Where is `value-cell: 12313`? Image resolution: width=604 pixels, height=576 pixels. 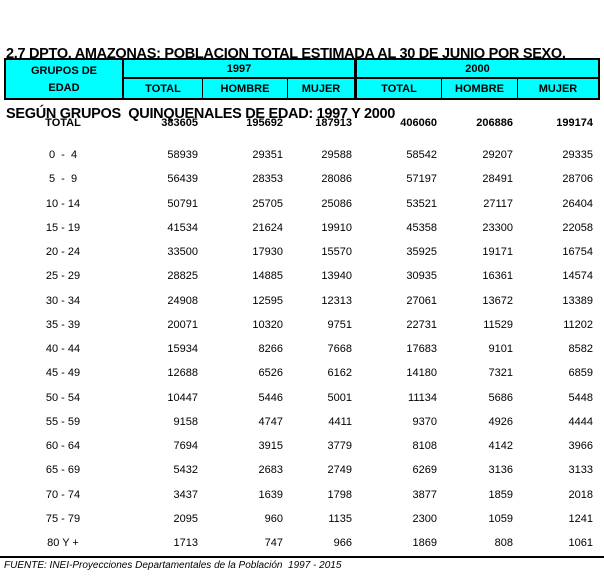 value-cell: 12313 is located at coordinates (336, 300).